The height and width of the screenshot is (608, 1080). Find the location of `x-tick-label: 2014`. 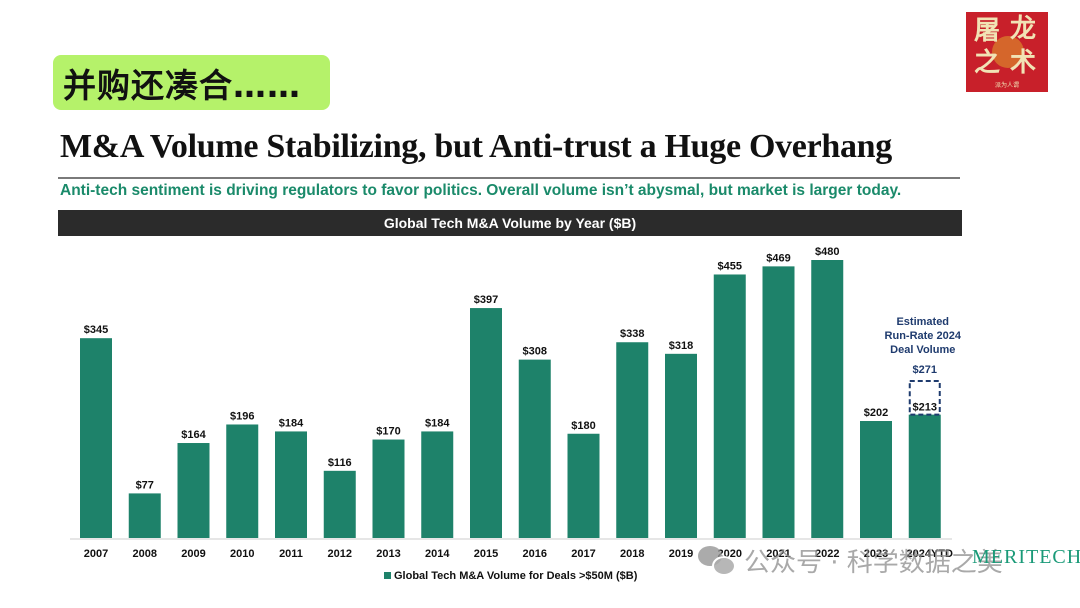

x-tick-label: 2014 is located at coordinates (437, 554).